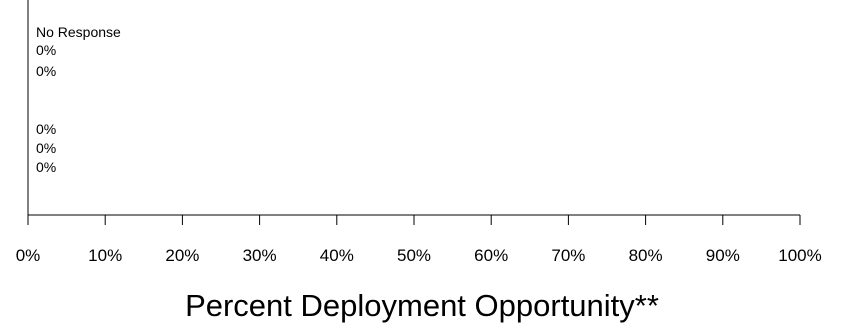 The image size is (843, 329). Describe the element at coordinates (260, 255) in the screenshot. I see `x-tick-label: 30%` at that location.